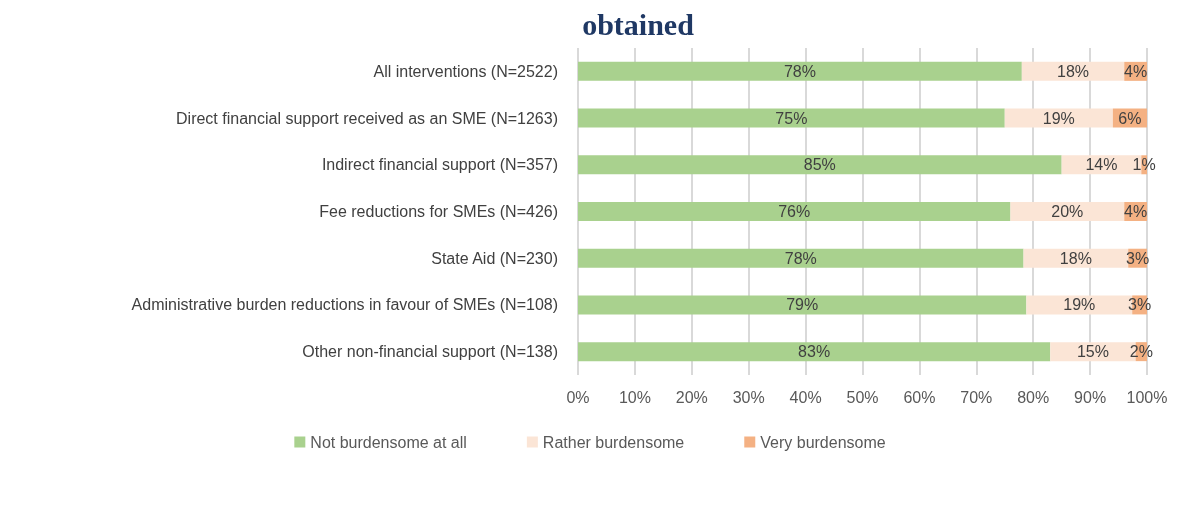 The height and width of the screenshot is (508, 1180). What do you see at coordinates (976, 397) in the screenshot?
I see `x-tick-label: 70%` at bounding box center [976, 397].